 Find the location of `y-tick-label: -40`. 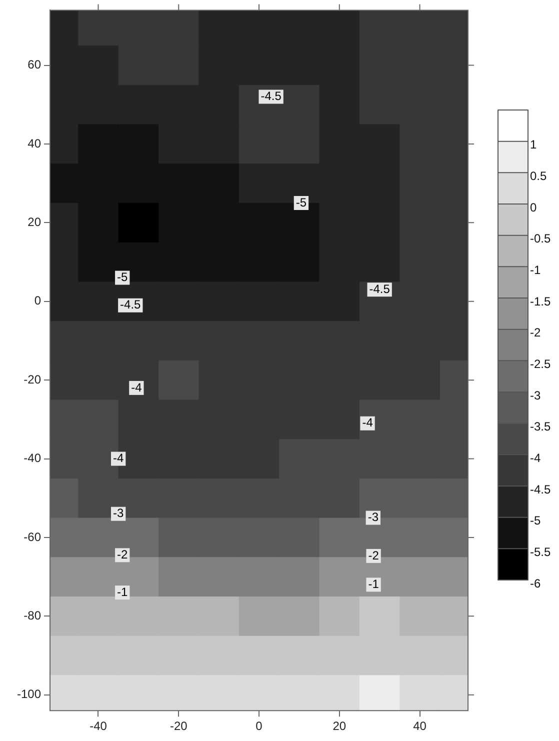

y-tick-label: -40 is located at coordinates (33, 458).